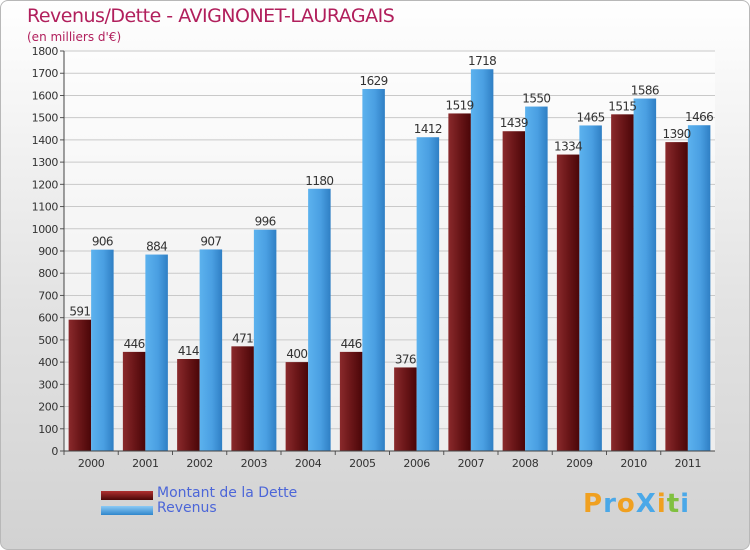 The width and height of the screenshot is (750, 550). Describe the element at coordinates (48, 318) in the screenshot. I see `y-tick-label: 600` at that location.